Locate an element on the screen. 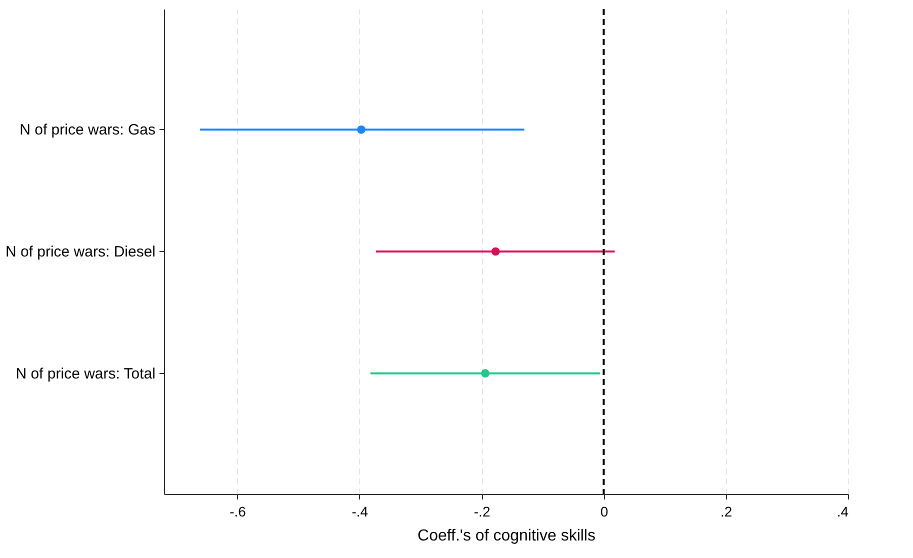 The image size is (913, 558). x-tick-label: .2 is located at coordinates (726, 512).